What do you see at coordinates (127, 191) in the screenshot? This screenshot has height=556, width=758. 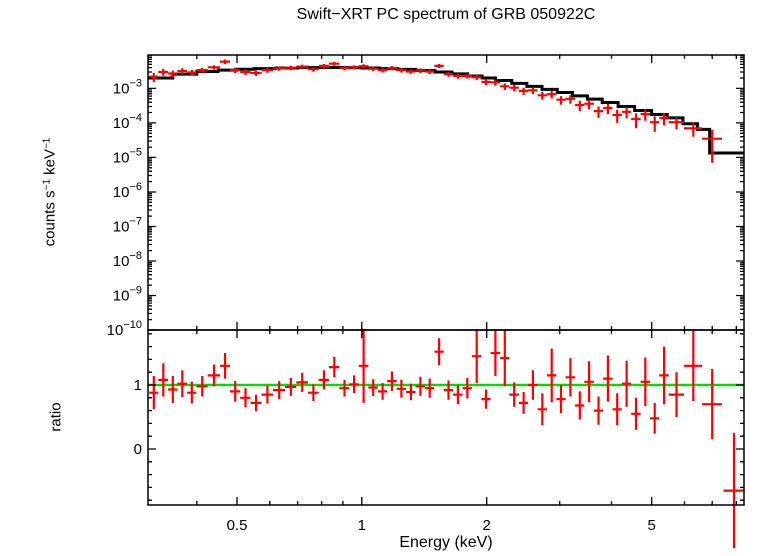 I see `y-tick-label: 10⁻⁶` at bounding box center [127, 191].